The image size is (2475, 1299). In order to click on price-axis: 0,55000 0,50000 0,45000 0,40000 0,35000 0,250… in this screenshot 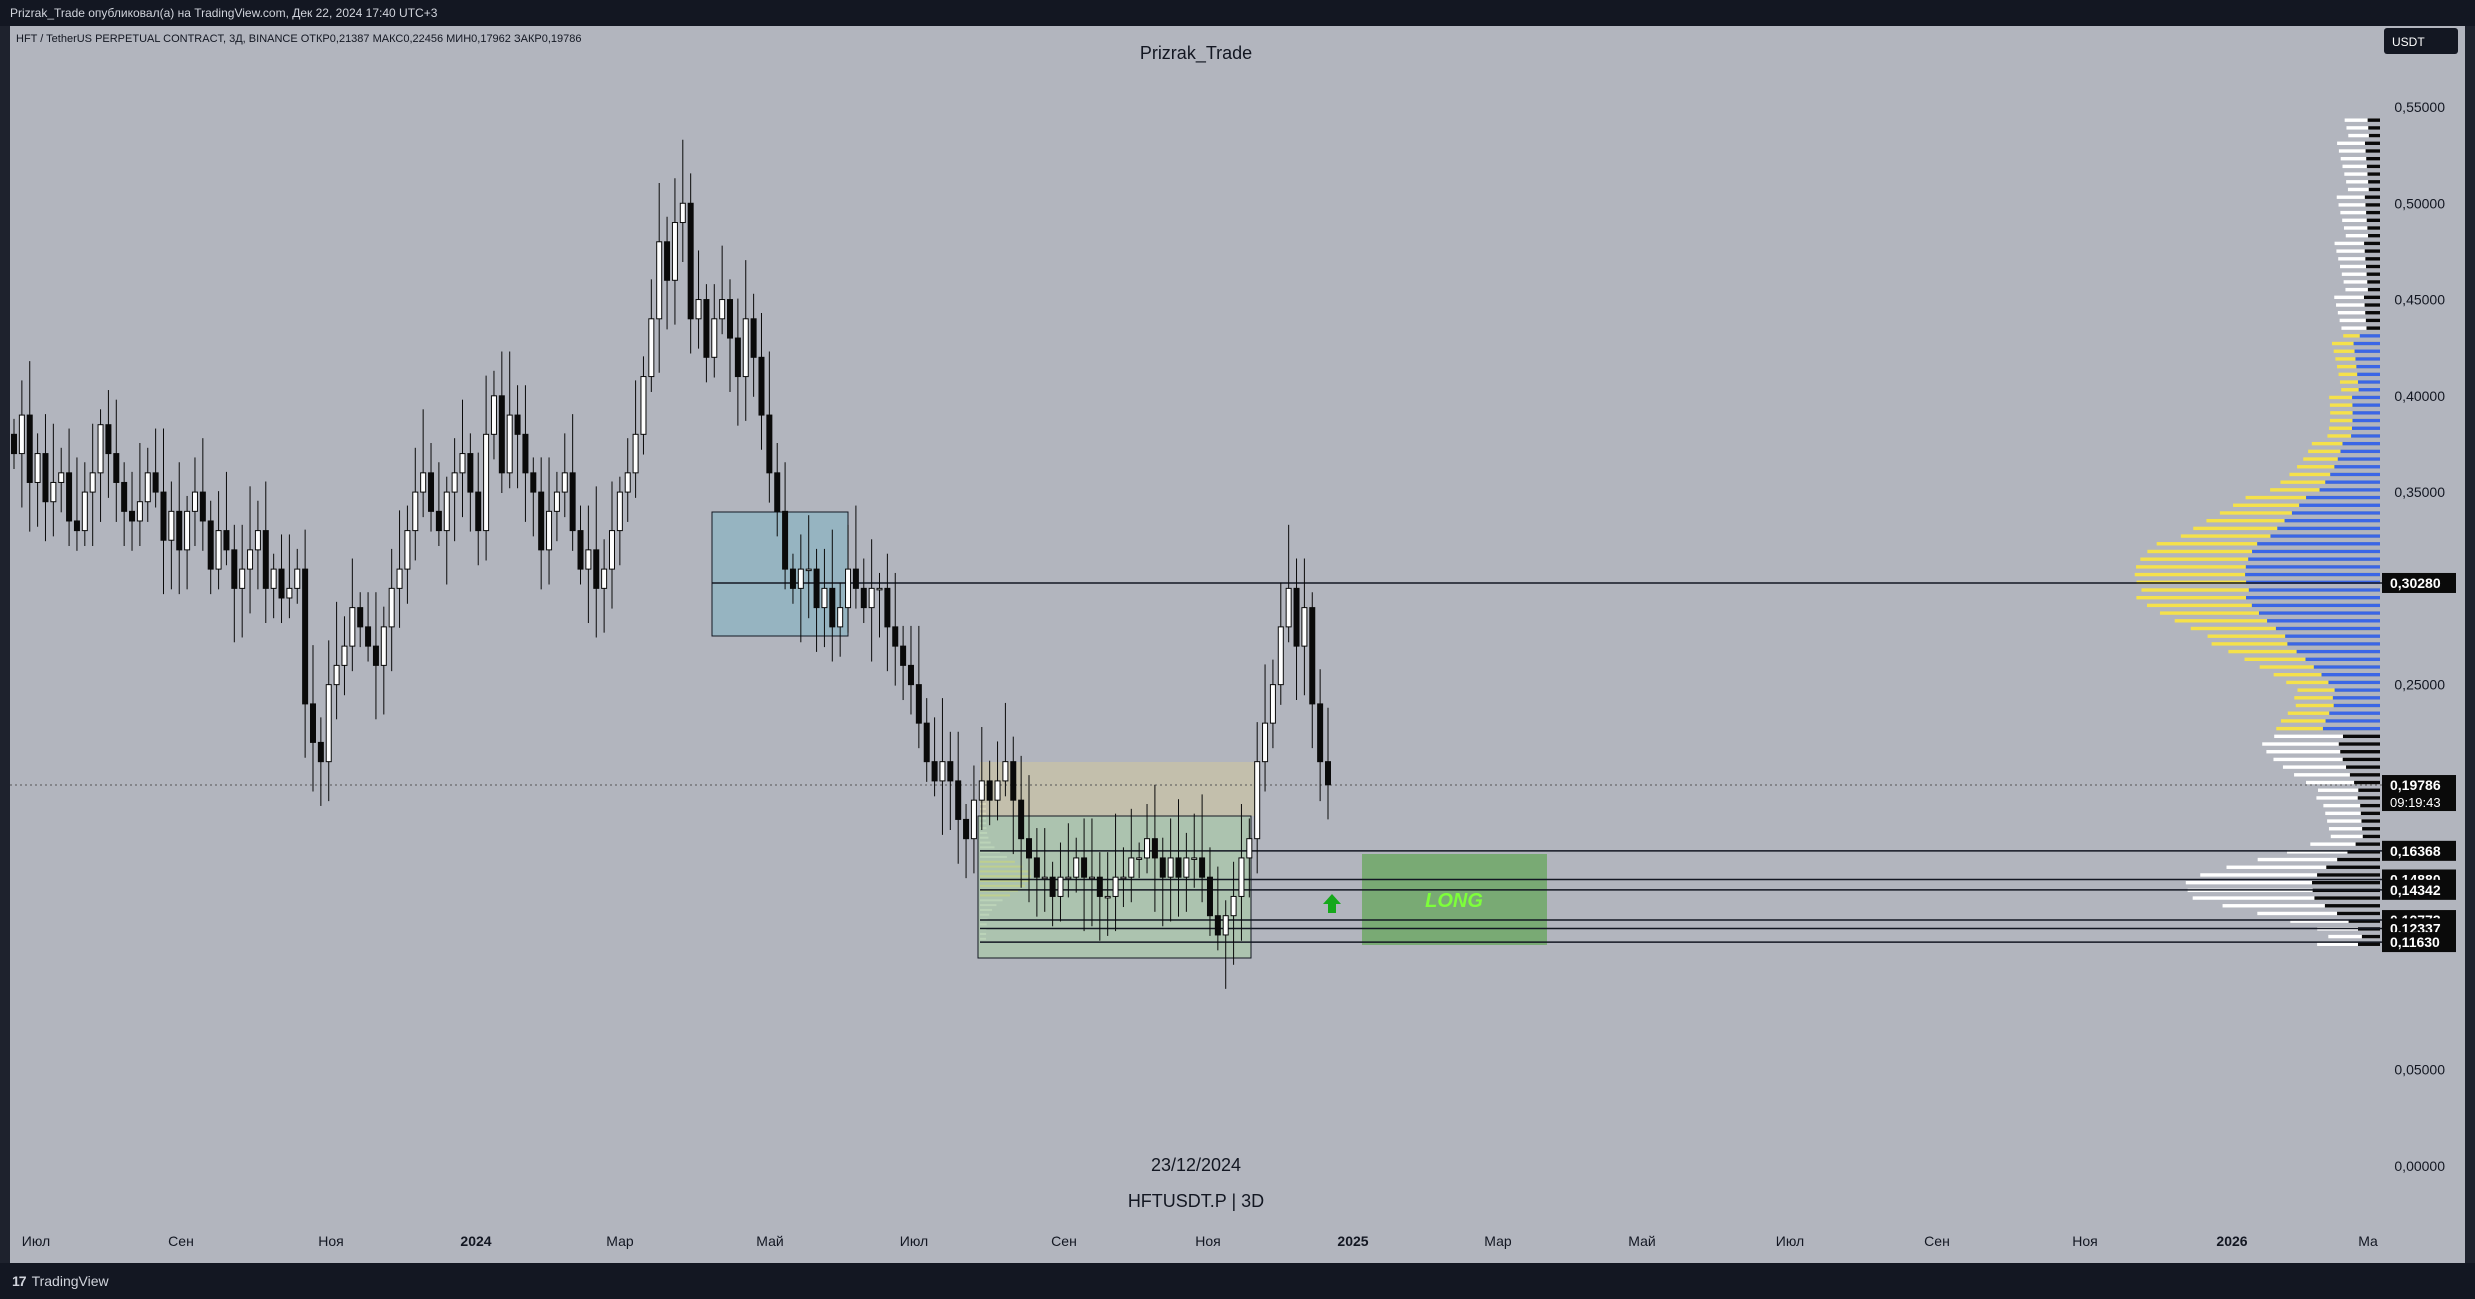, I will do `click(2419, 636)`.